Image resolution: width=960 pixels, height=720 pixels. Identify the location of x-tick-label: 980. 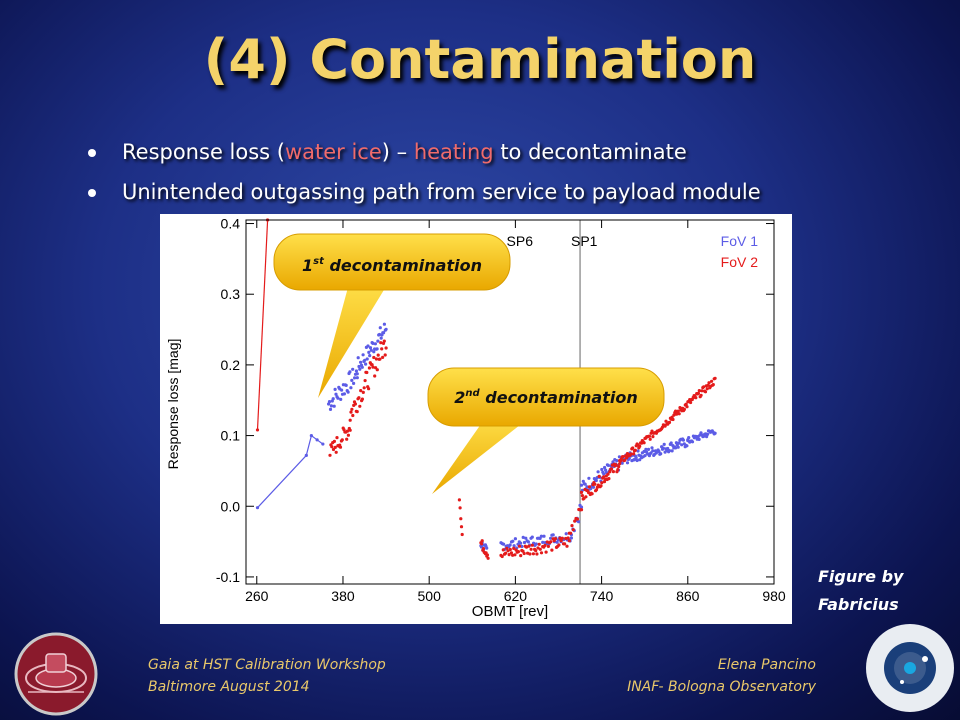
(774, 596).